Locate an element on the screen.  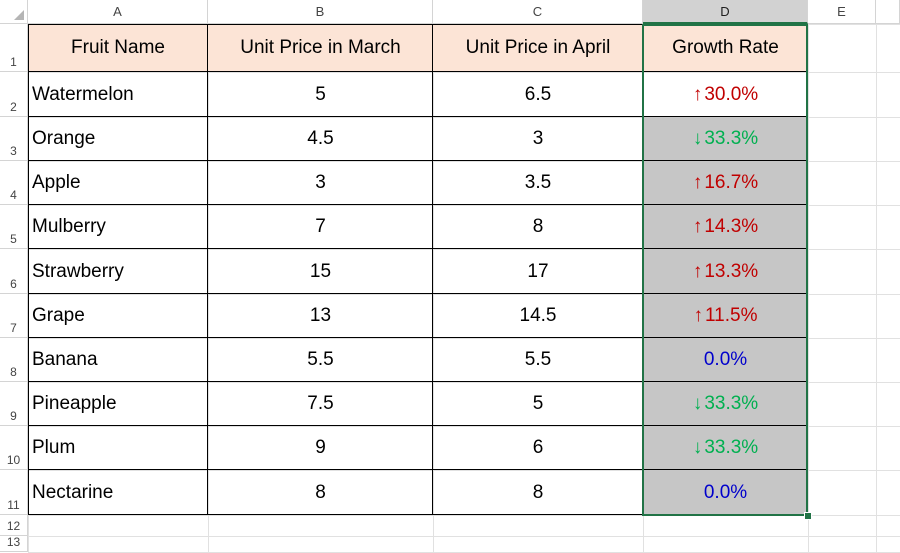
column-header-e: E is located at coordinates (842, 12).